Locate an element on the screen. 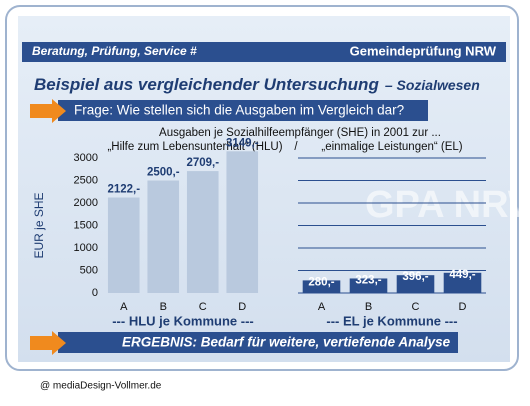 The width and height of the screenshot is (530, 406). chart-title: „einmalige Leistungen“ (EL) is located at coordinates (391, 147).